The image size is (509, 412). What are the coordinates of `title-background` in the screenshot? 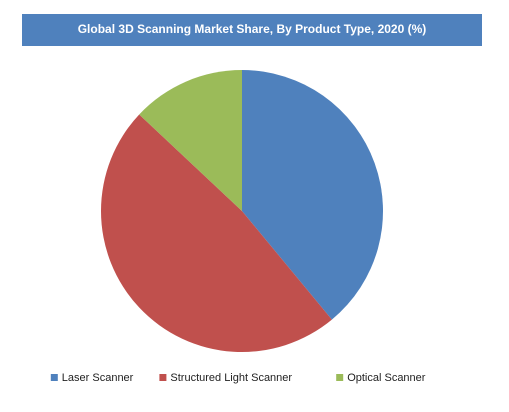 It's located at (252, 30).